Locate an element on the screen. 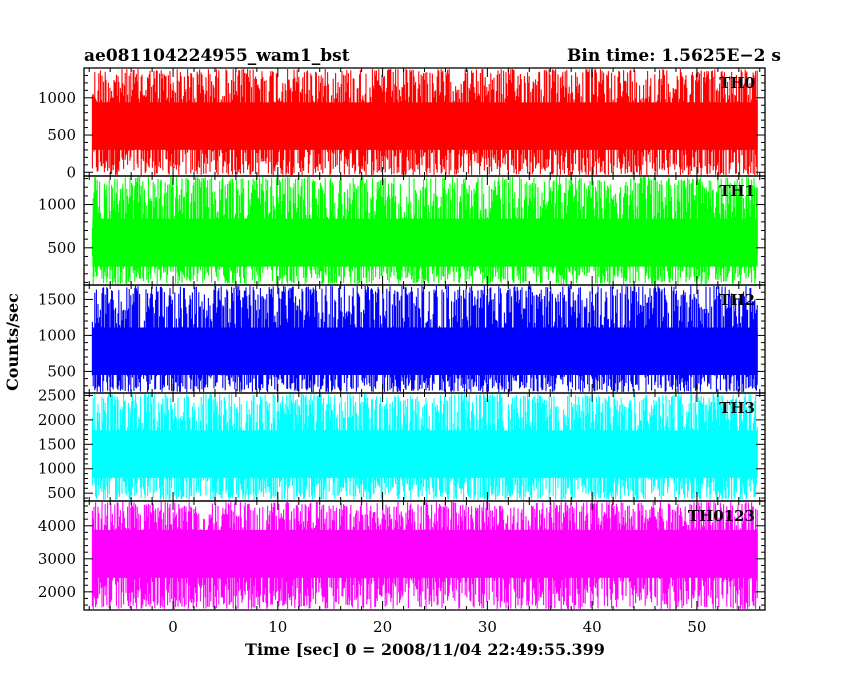  series-label-th2: TH2 is located at coordinates (737, 300).